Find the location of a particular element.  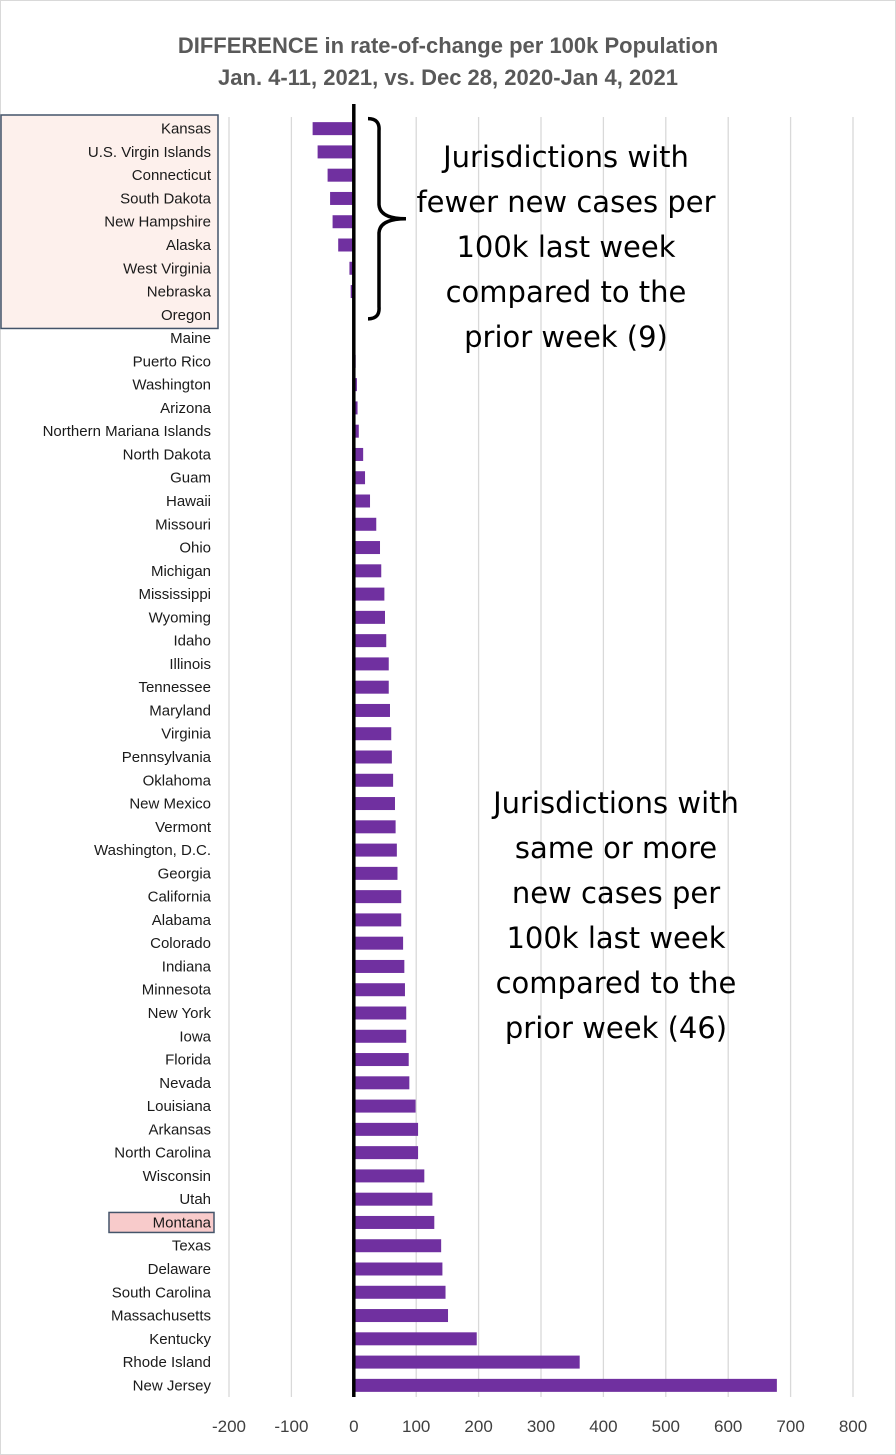

fewer-cases-group-box is located at coordinates (109, 222).